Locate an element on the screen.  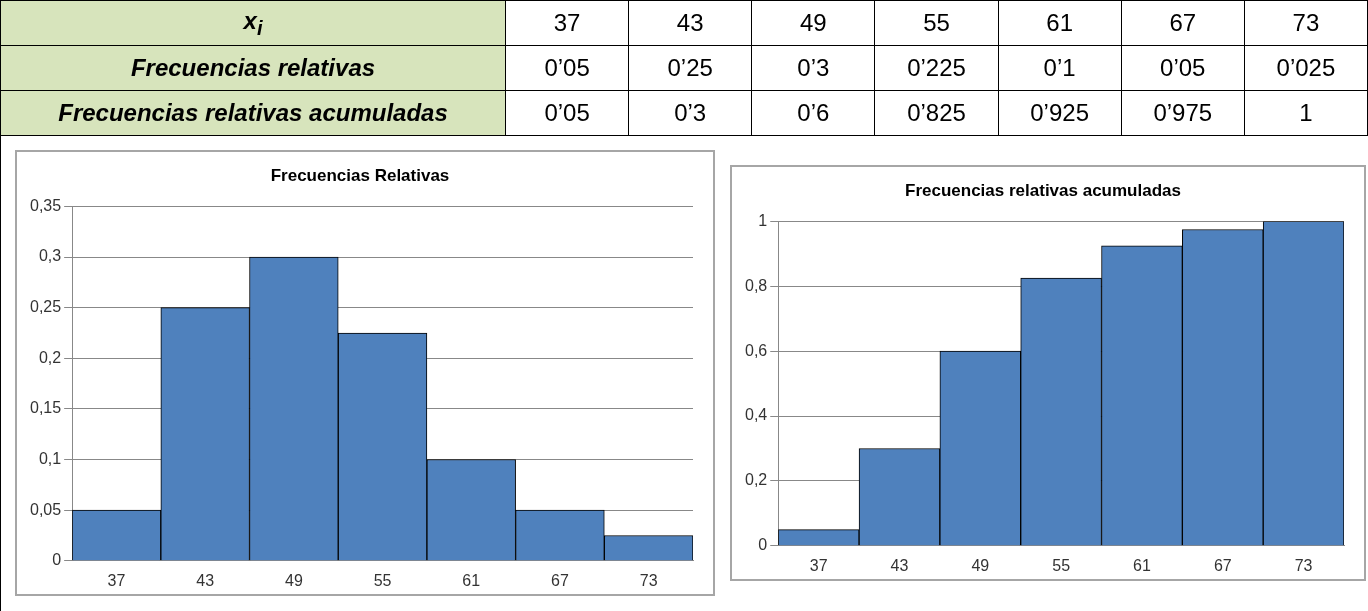
y-tick-label: 1 is located at coordinates (763, 220).